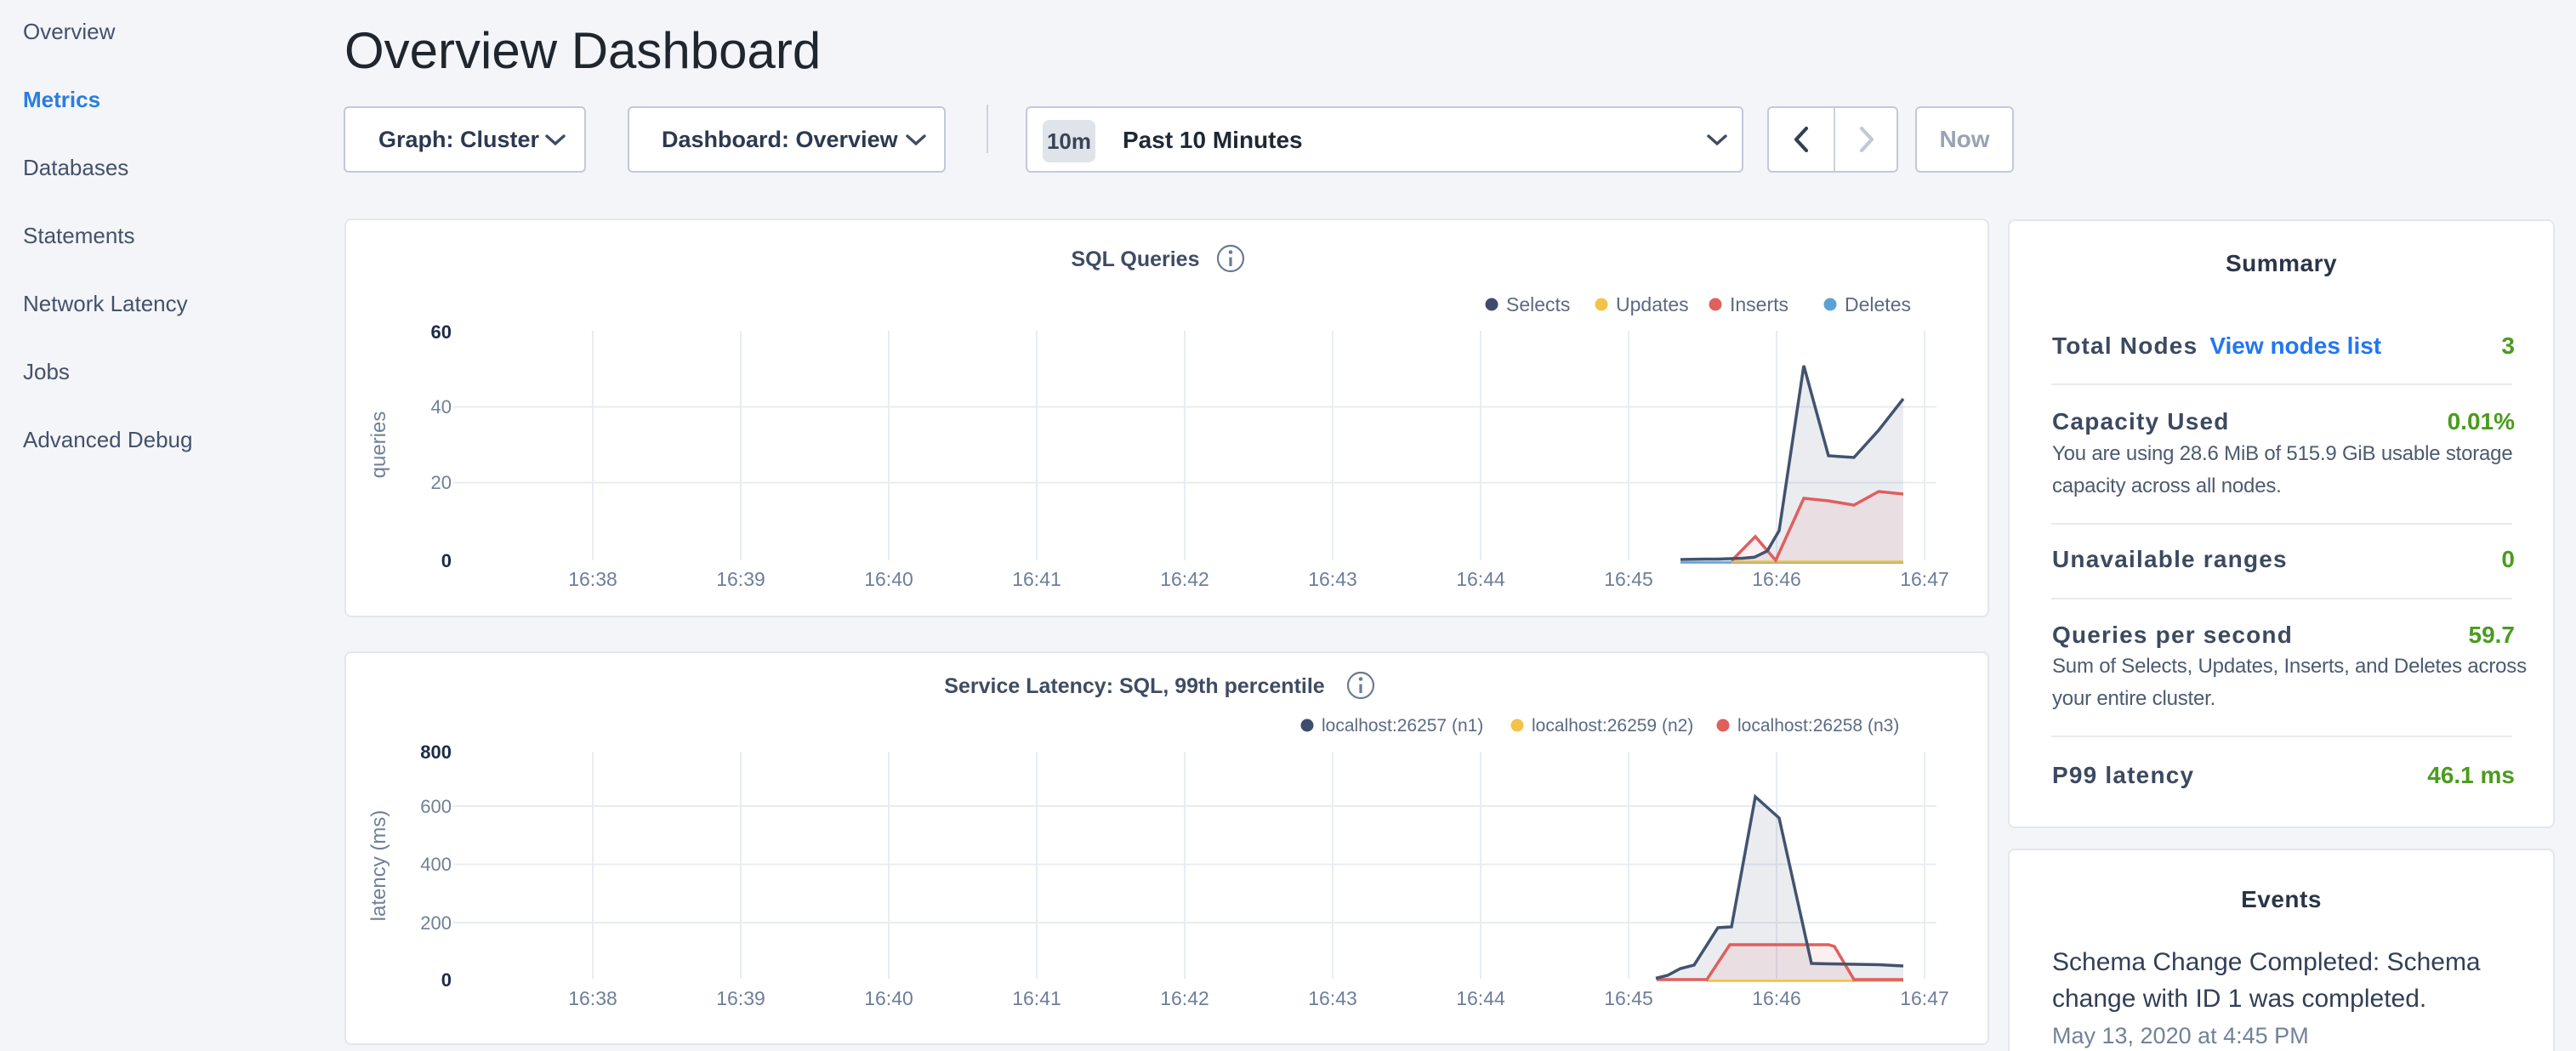 The image size is (2576, 1051). I want to click on svg-text: Deletes, so click(1878, 304).